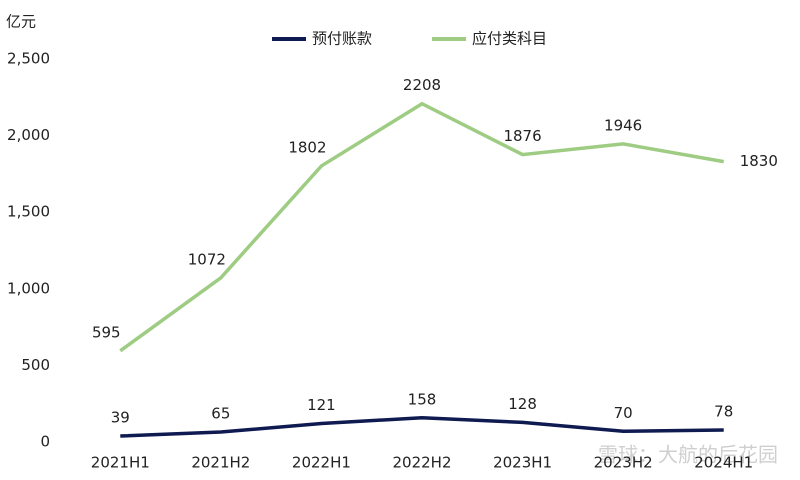  What do you see at coordinates (522, 463) in the screenshot?
I see `x-tick-label: 2023H1` at bounding box center [522, 463].